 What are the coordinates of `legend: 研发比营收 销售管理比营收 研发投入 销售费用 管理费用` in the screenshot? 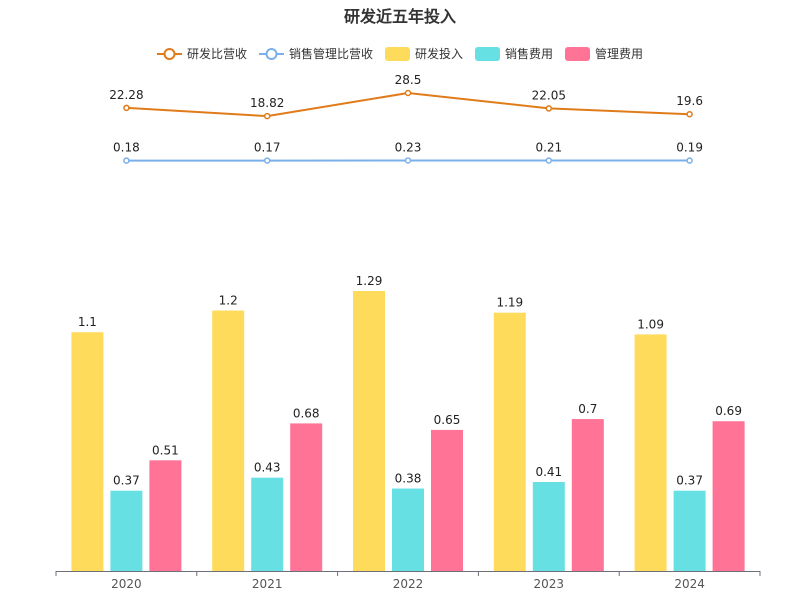 It's located at (400, 53).